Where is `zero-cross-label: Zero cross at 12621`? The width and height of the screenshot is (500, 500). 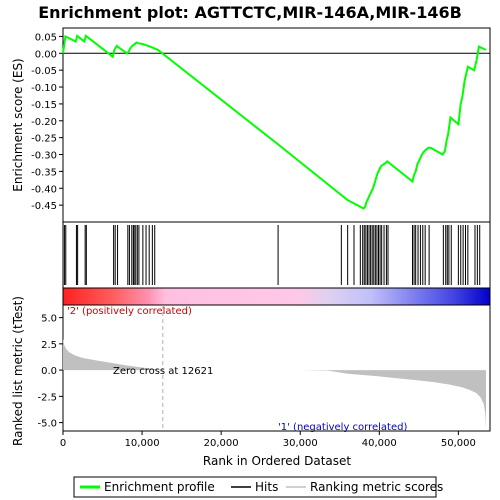
zero-cross-label: Zero cross at 12621 is located at coordinates (163, 371).